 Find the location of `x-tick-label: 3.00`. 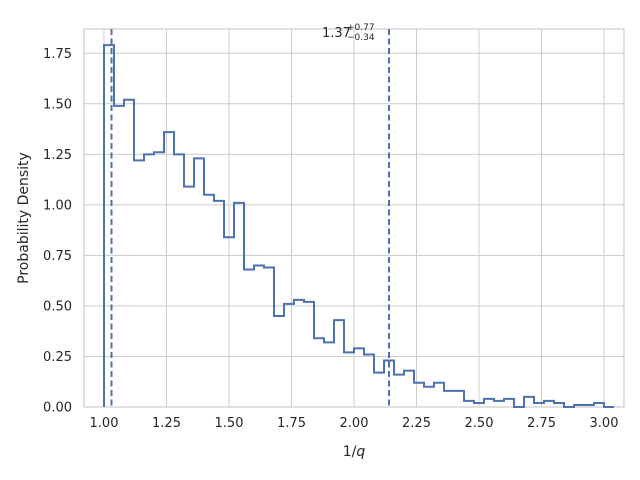

x-tick-label: 3.00 is located at coordinates (604, 423).